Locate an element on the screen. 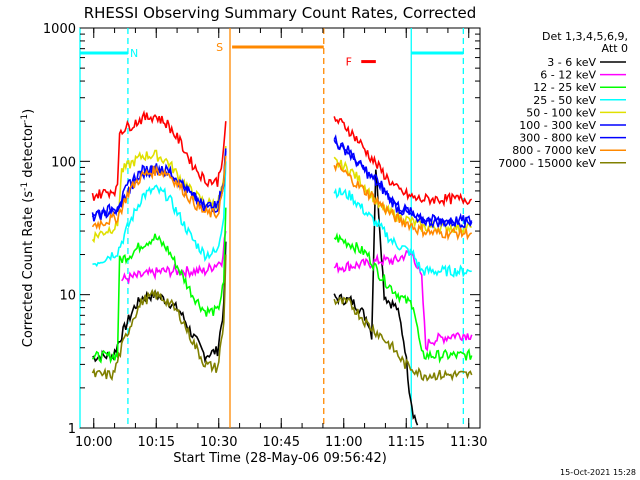 Image resolution: width=640 pixels, height=480 pixels. legend-entry-label: 300 - 800 keV is located at coordinates (557, 138).